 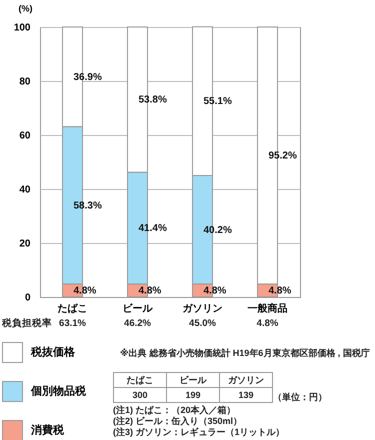 I want to click on data-label: 53.8%, so click(x=152, y=100).